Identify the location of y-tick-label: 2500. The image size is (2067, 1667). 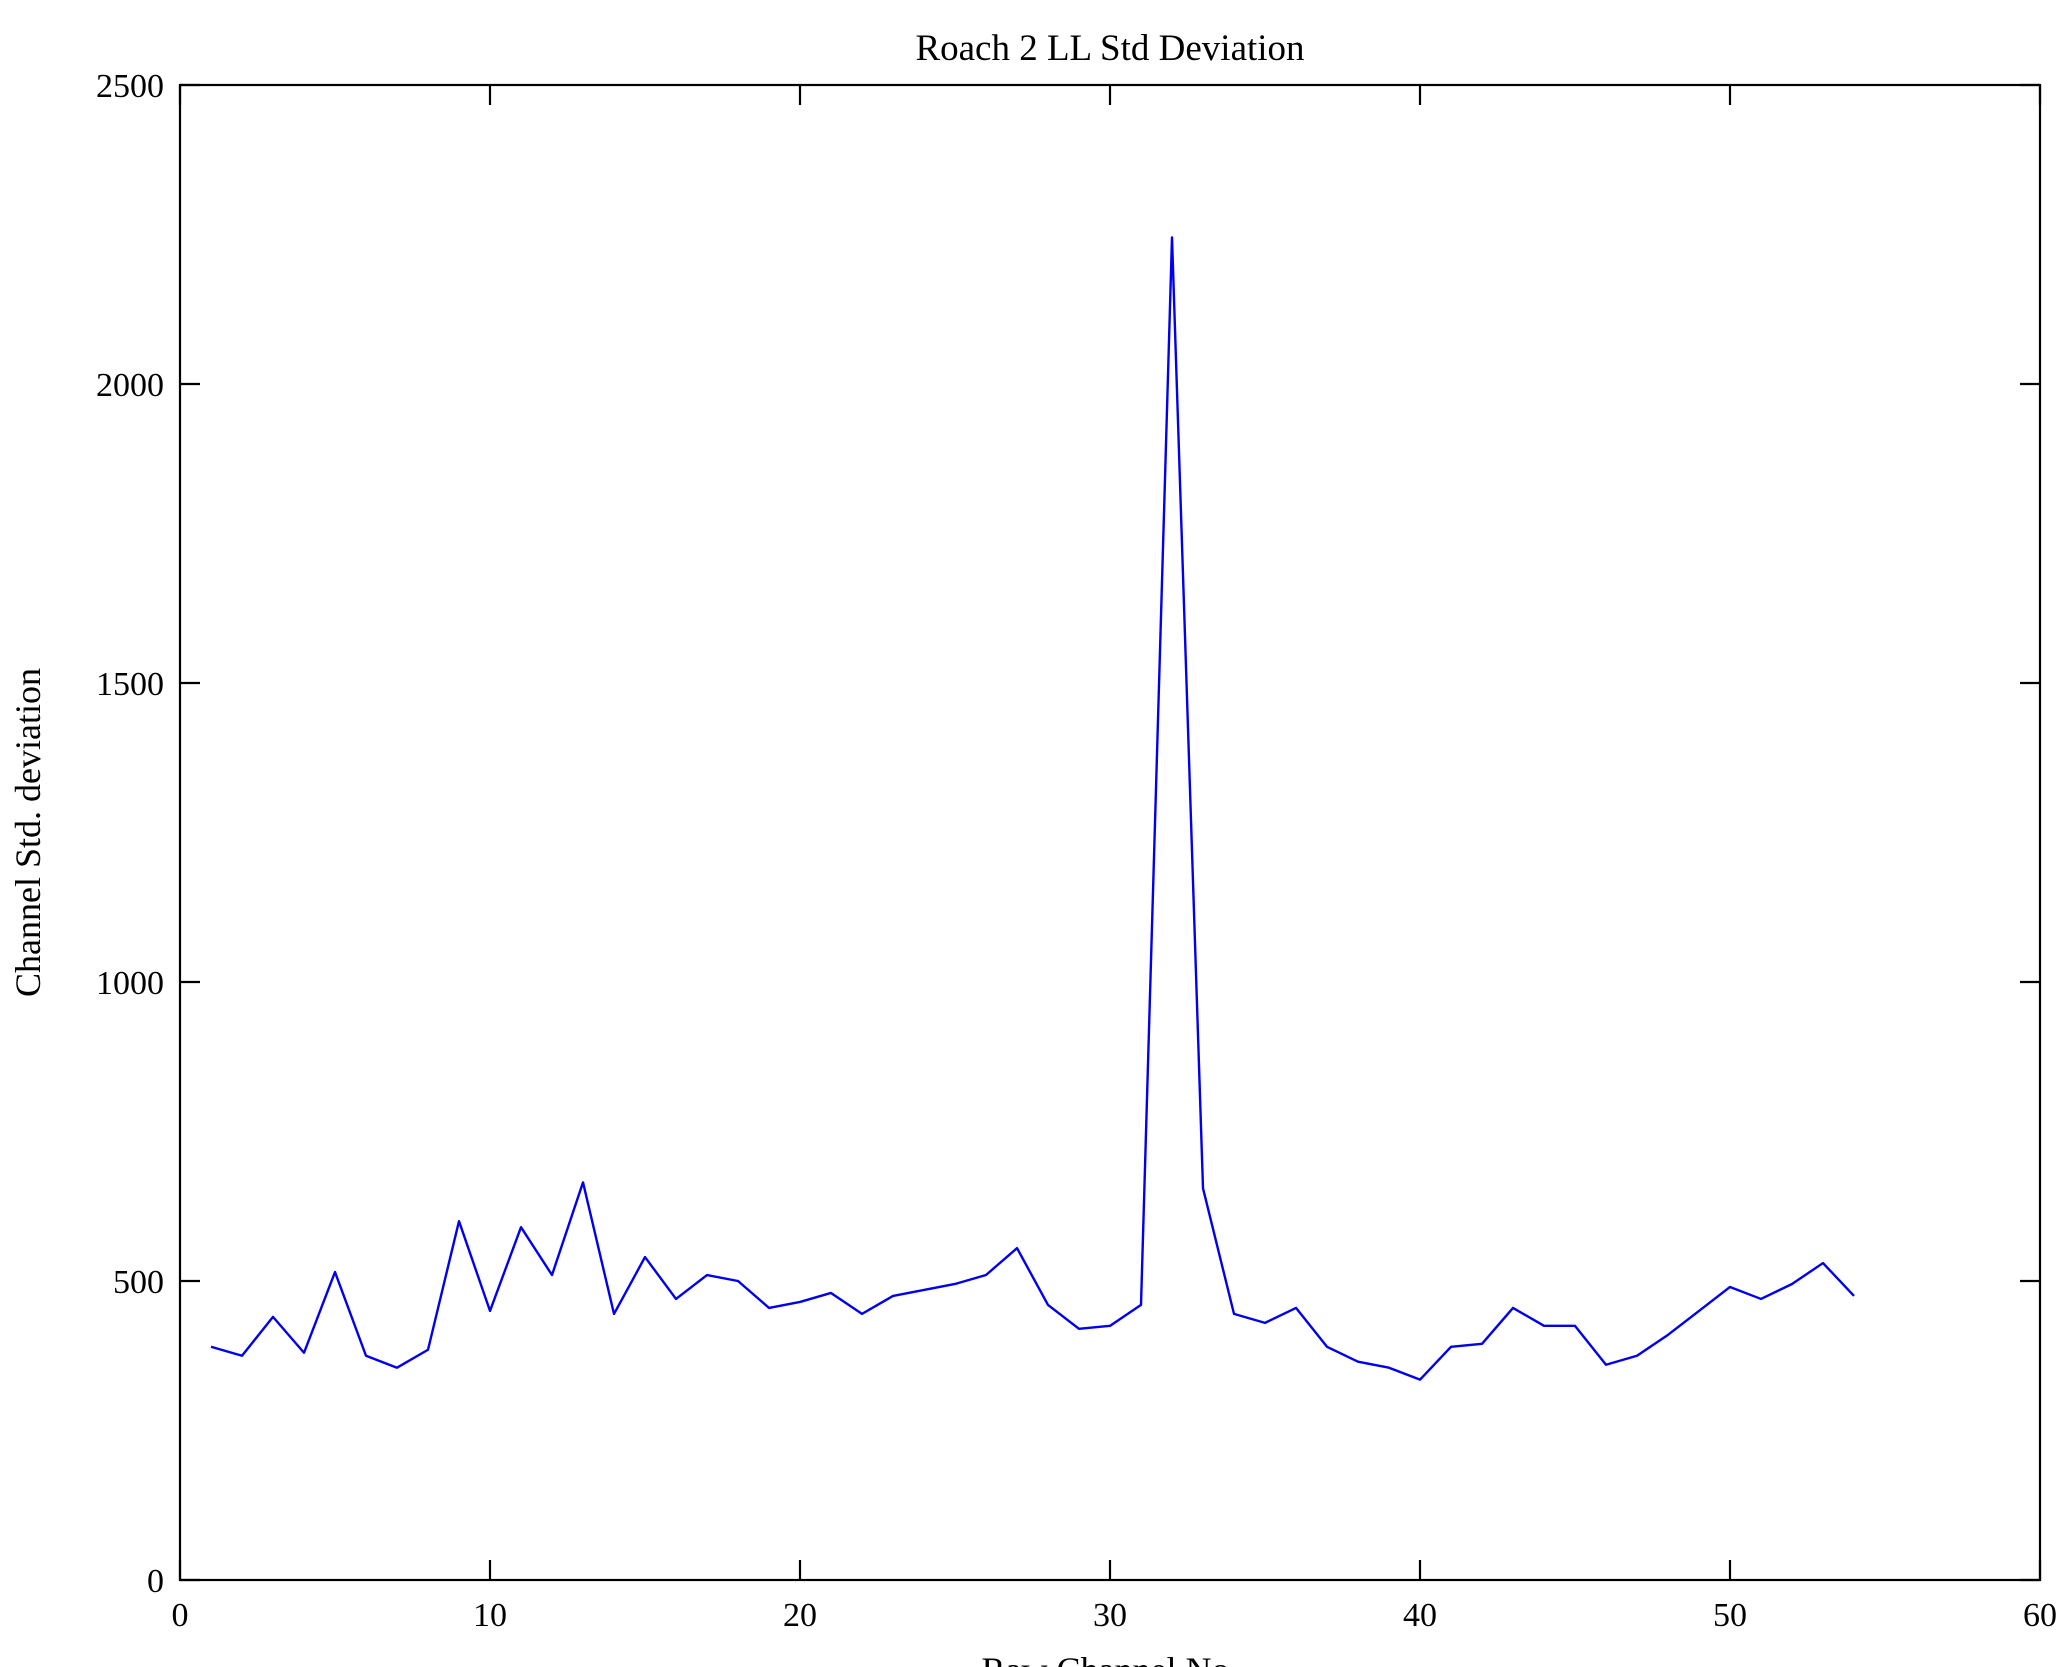
(130, 86).